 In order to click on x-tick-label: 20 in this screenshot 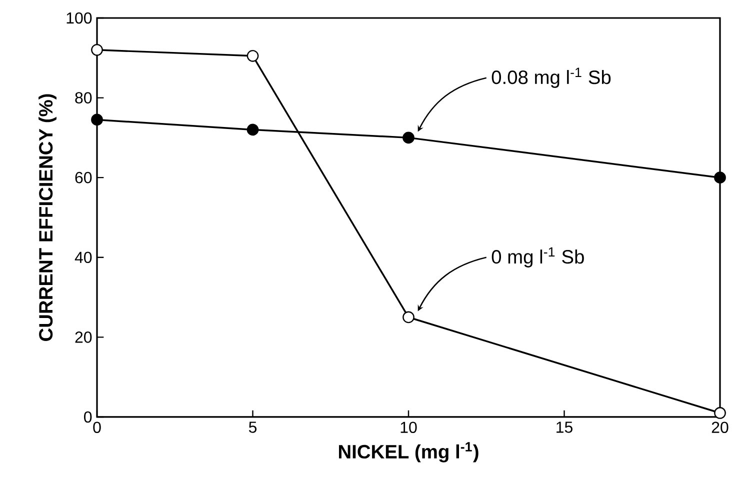, I will do `click(720, 428)`.